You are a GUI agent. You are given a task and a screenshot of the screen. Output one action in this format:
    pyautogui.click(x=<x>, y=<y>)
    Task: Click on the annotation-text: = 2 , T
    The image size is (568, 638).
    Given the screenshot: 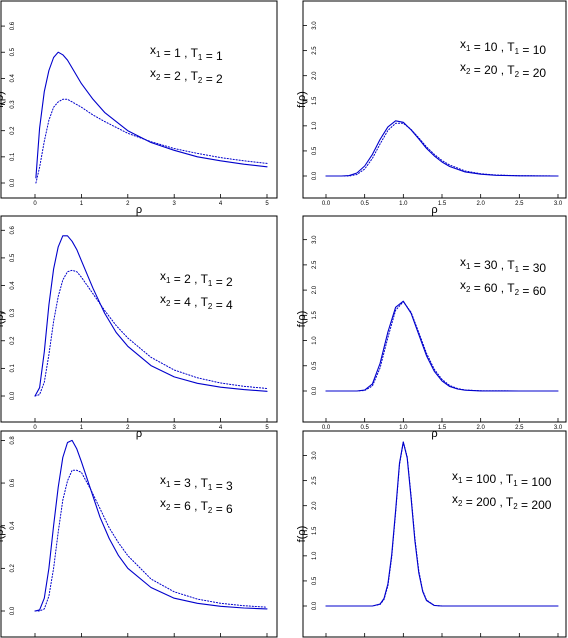 What is the action you would take?
    pyautogui.click(x=179, y=76)
    